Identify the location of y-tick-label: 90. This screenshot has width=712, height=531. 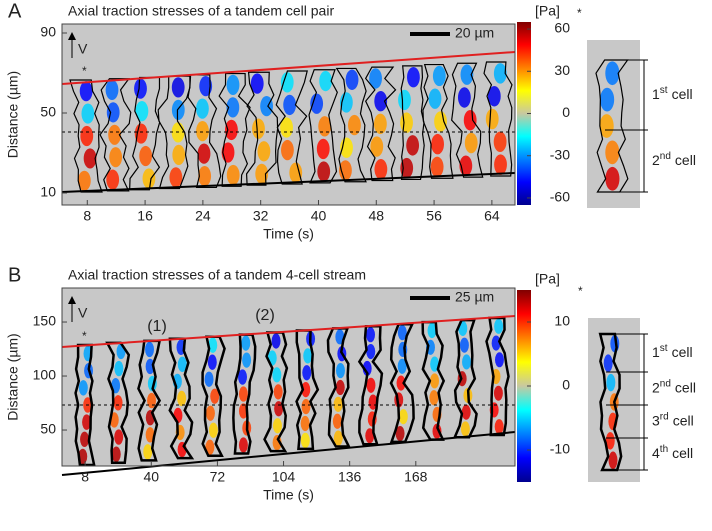
(48, 32).